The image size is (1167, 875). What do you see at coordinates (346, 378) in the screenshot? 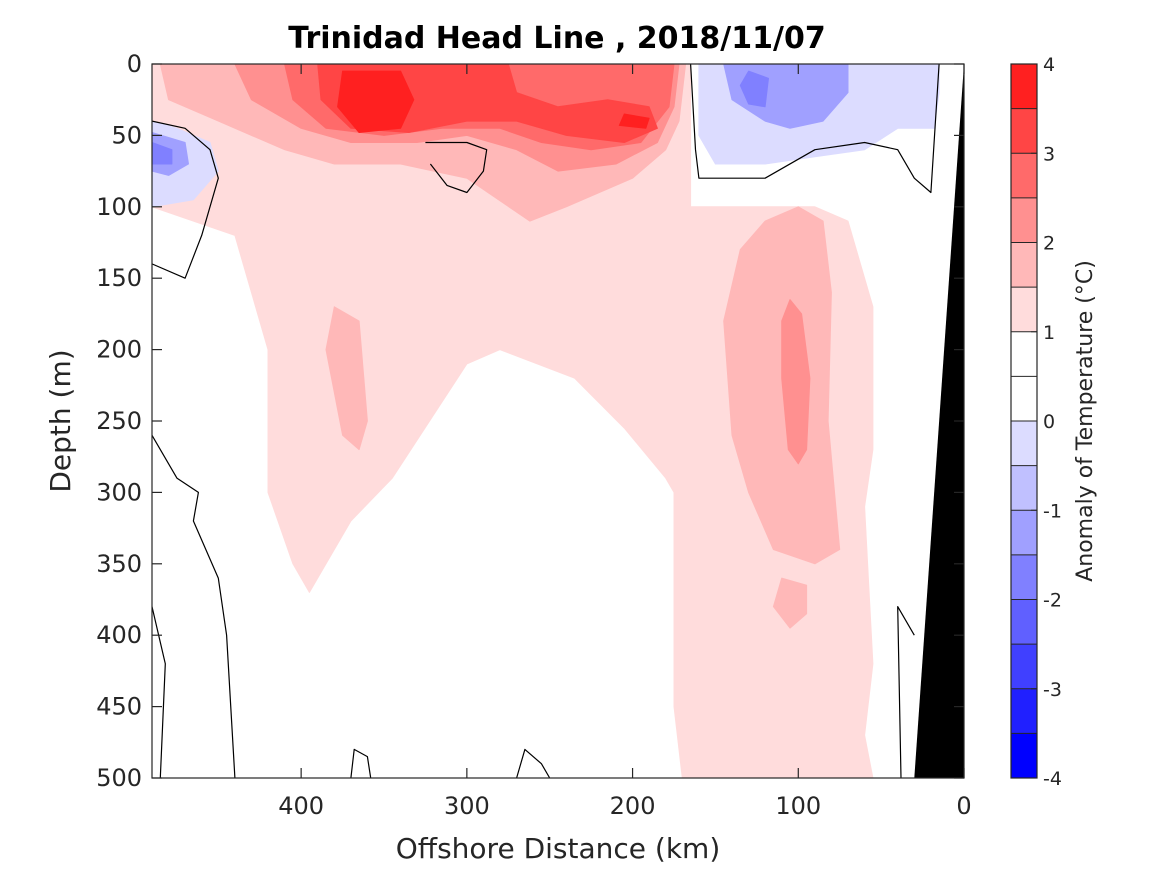
I see `contour-region-subsurface-warm-patch` at bounding box center [346, 378].